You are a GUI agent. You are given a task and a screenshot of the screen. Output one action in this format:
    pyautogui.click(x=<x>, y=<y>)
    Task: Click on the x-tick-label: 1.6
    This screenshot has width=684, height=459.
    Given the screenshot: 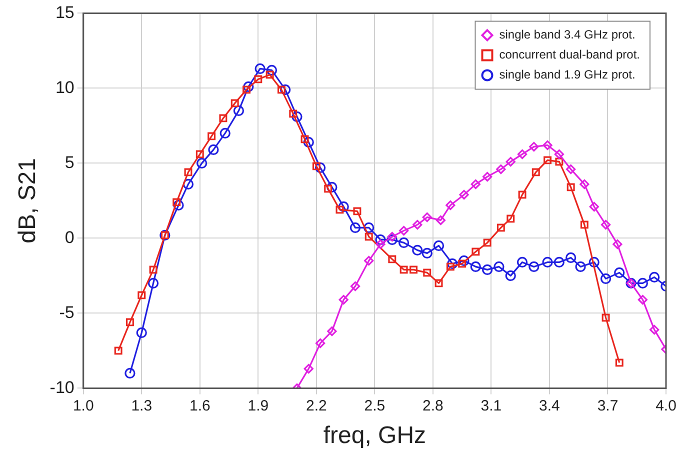 What is the action you would take?
    pyautogui.click(x=199, y=405)
    